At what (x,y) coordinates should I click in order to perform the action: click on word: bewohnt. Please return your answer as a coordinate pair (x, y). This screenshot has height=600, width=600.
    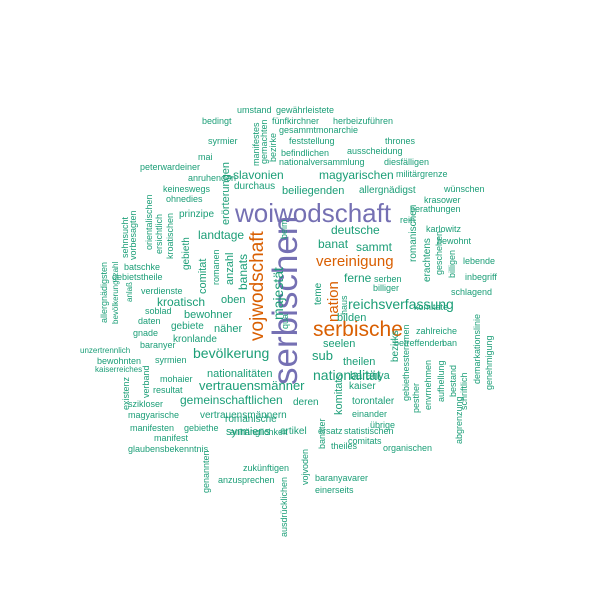
    Looking at the image, I should click on (454, 241).